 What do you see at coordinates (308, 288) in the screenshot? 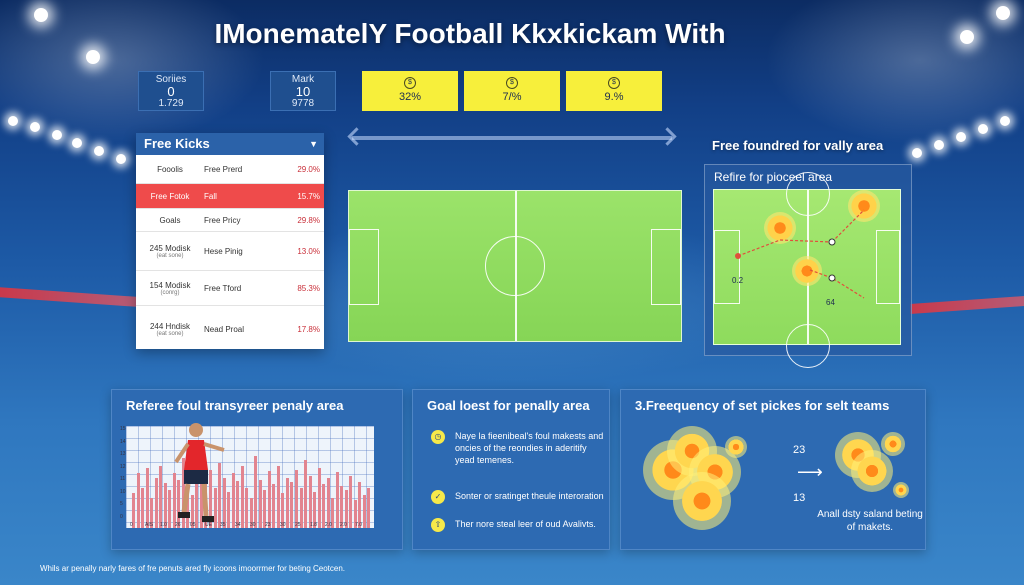
I see `row-percent: 85.3%` at bounding box center [308, 288].